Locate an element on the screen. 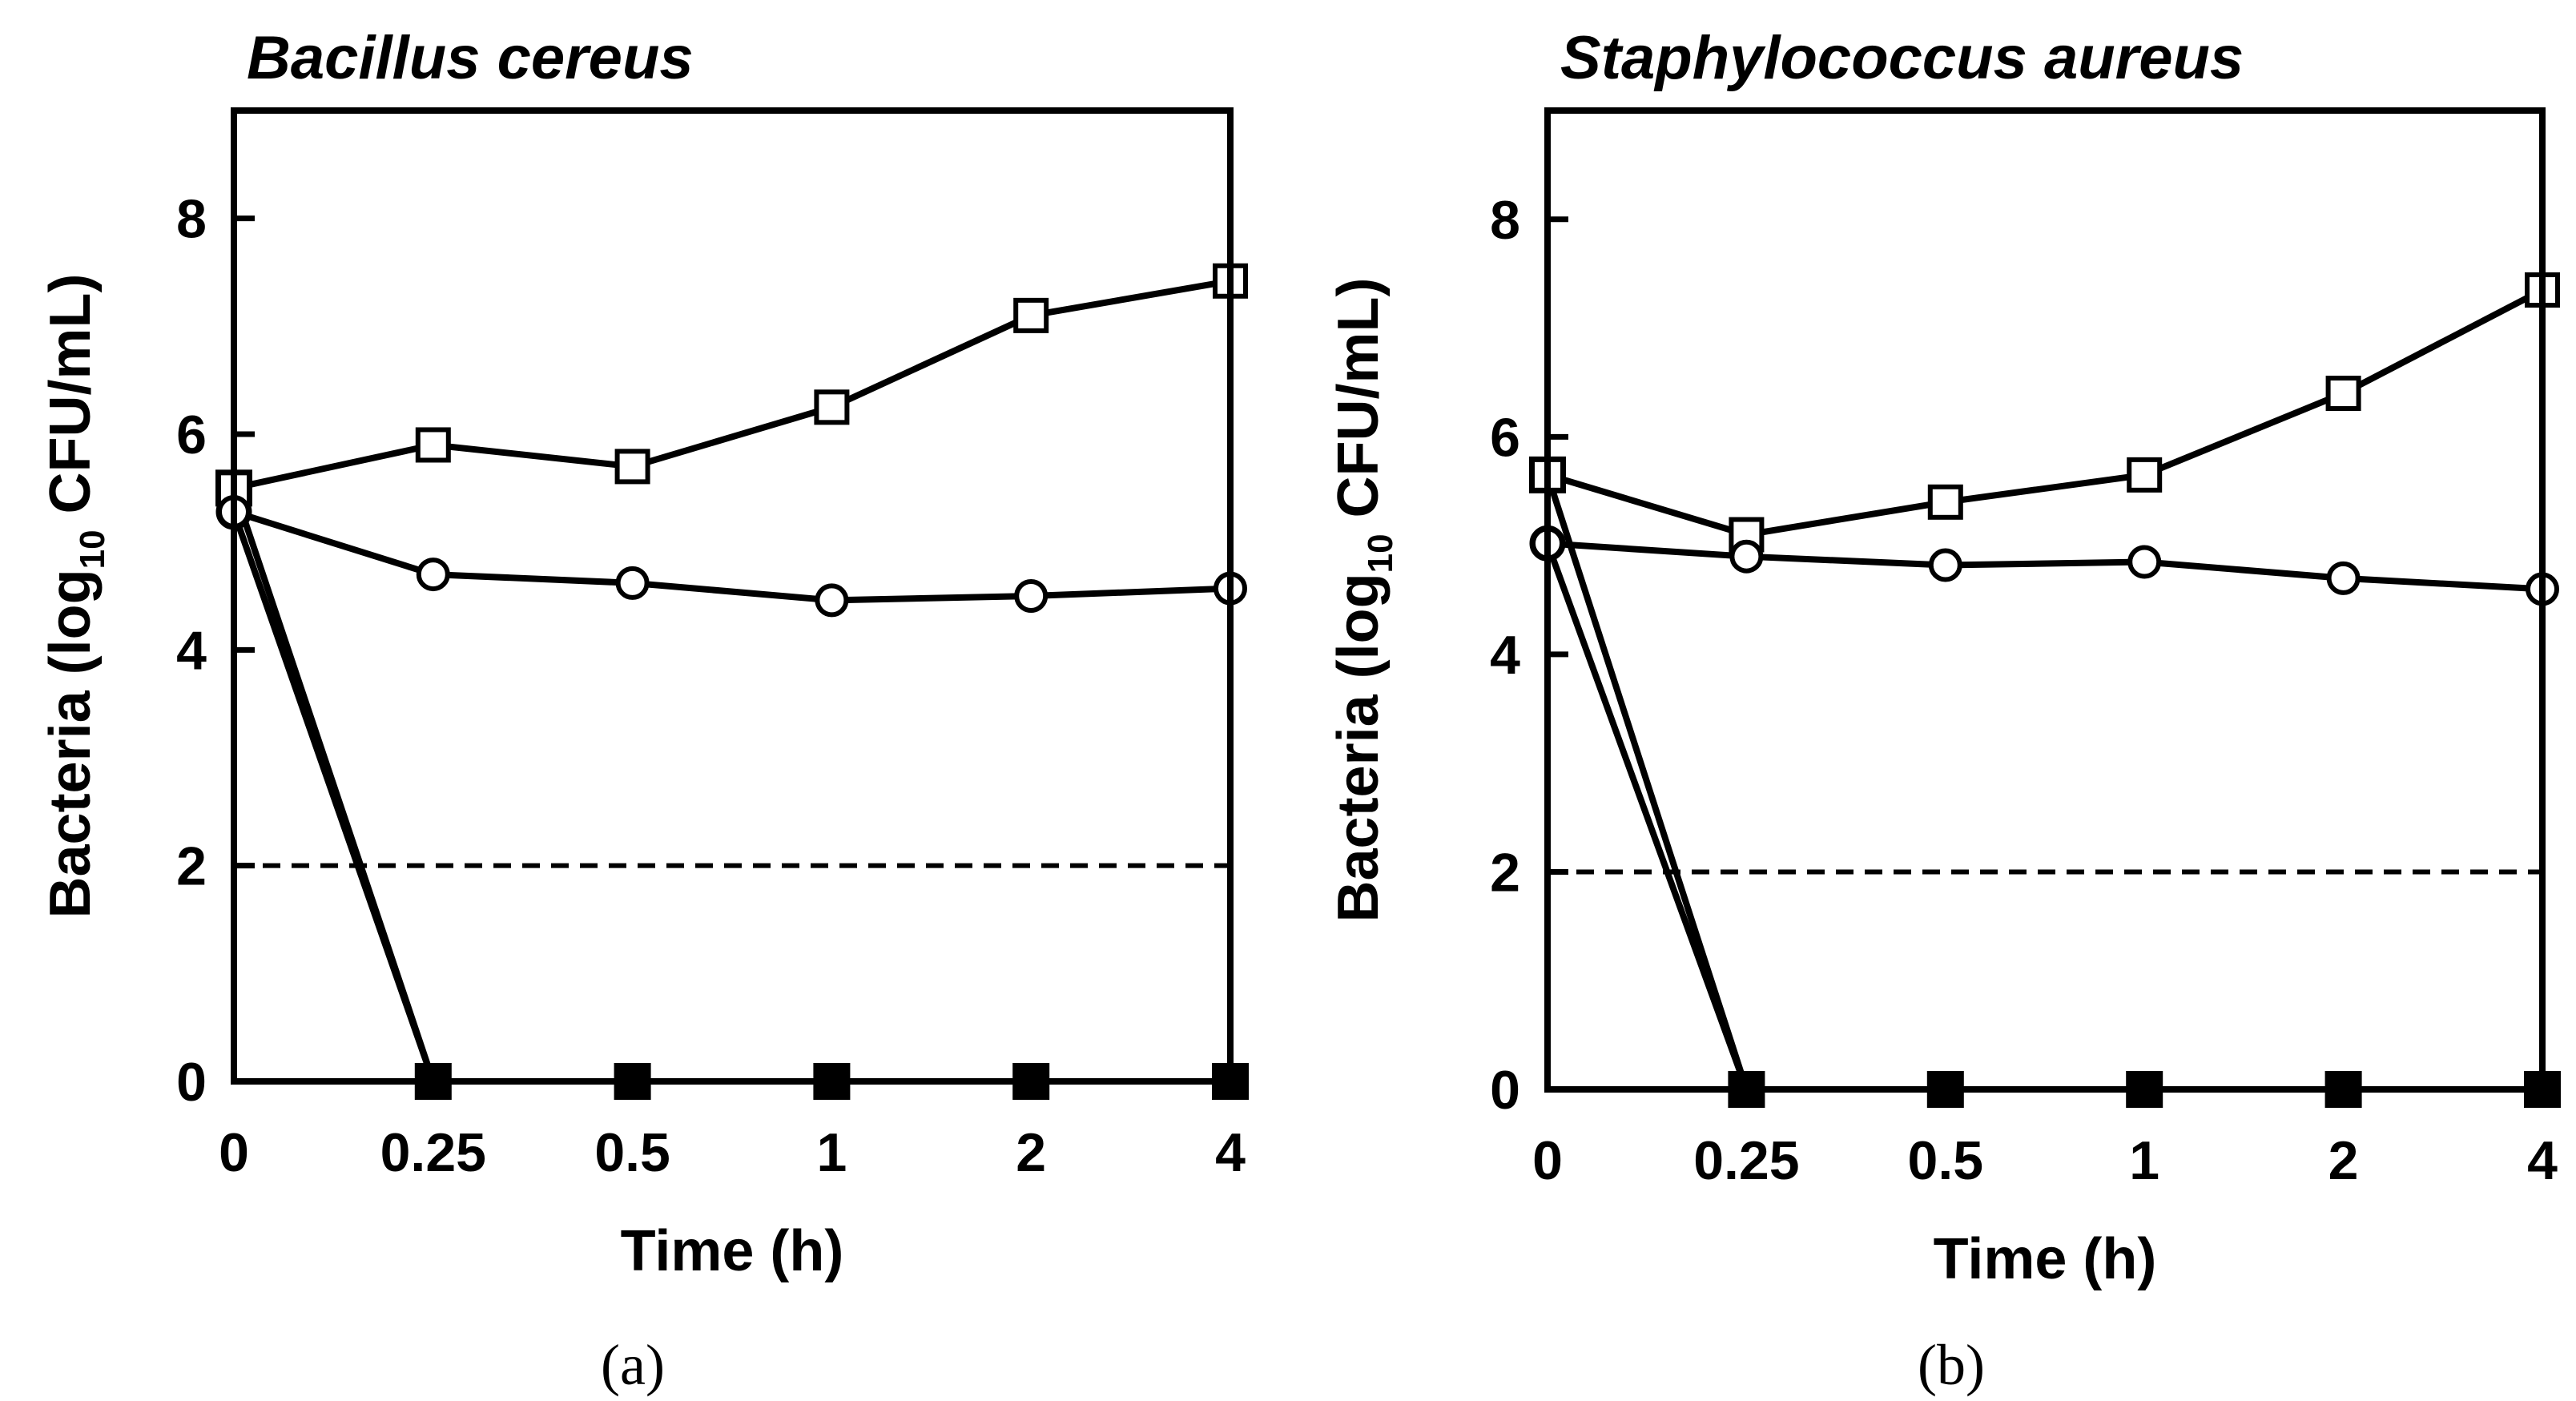  series-line-b-open-square is located at coordinates (2045, 413).